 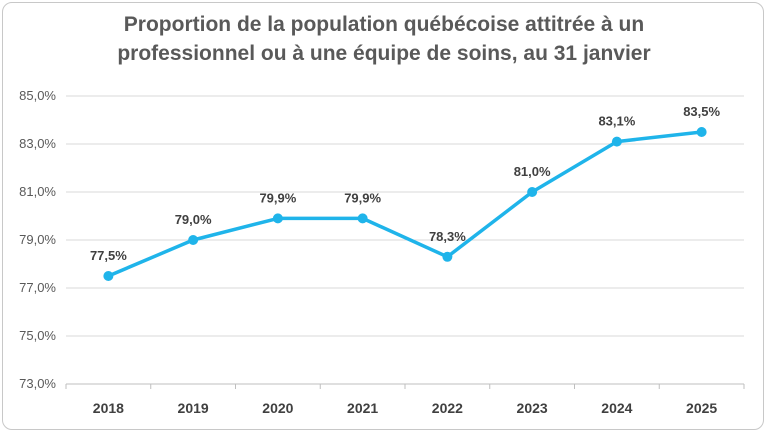 I want to click on x-tick-label: 2020, so click(x=277, y=408).